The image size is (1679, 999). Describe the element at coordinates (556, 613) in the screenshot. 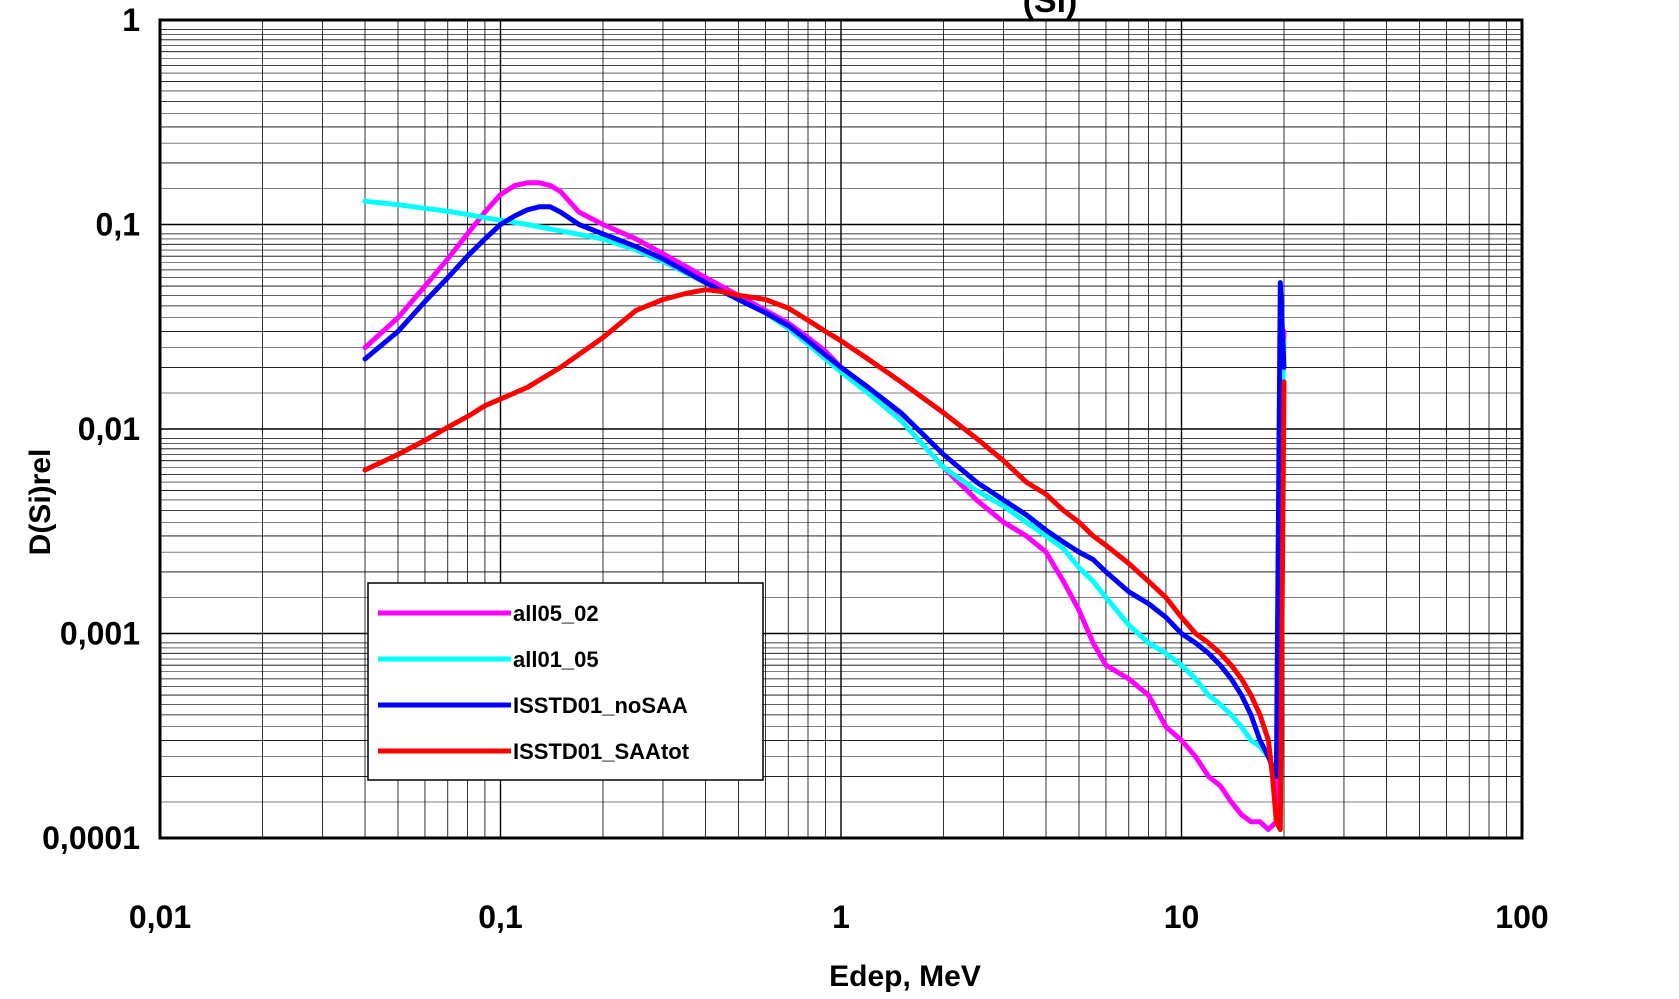

I see `legend-label: all05_02` at that location.